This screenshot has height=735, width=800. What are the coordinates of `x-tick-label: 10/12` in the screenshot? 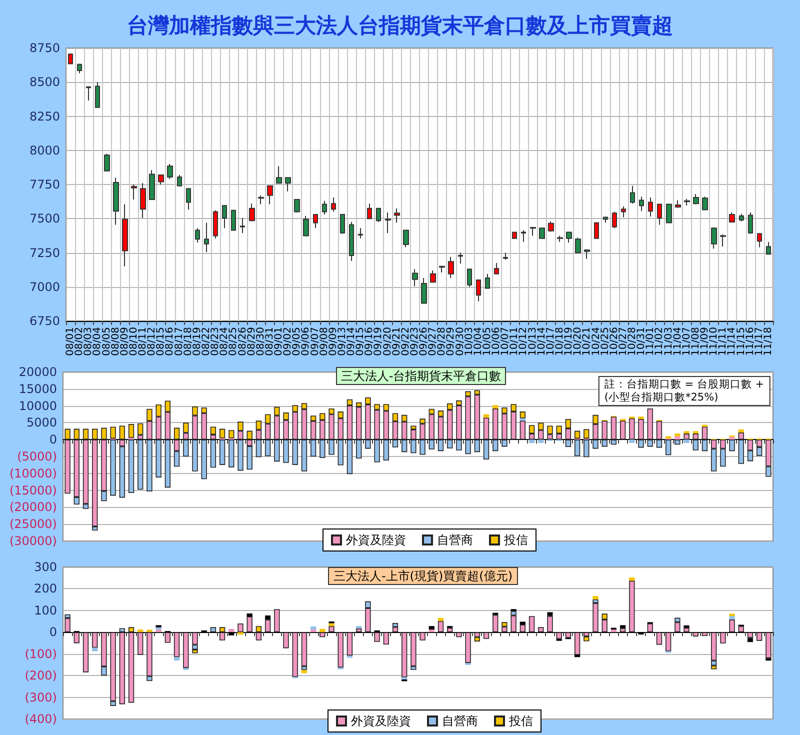 It's located at (524, 341).